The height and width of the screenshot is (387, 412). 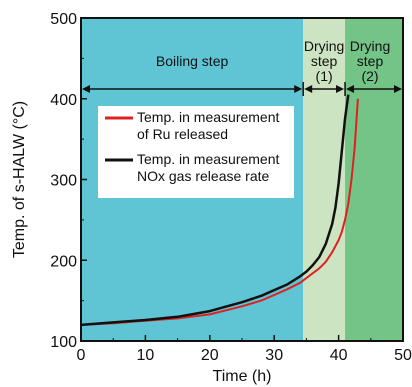 I want to click on region-label-2-line-2: (2), so click(x=369, y=76).